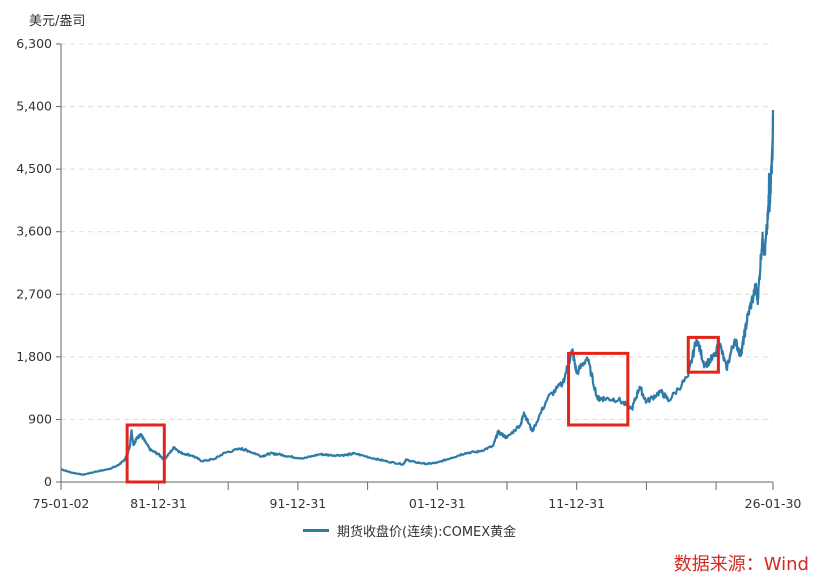 The width and height of the screenshot is (832, 584). I want to click on x-tick-label: 26-01-30, so click(773, 503).